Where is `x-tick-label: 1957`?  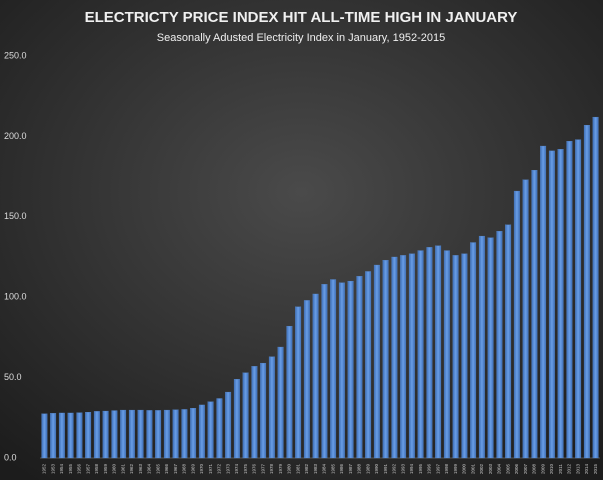
x-tick-label: 1957 is located at coordinates (87, 468).